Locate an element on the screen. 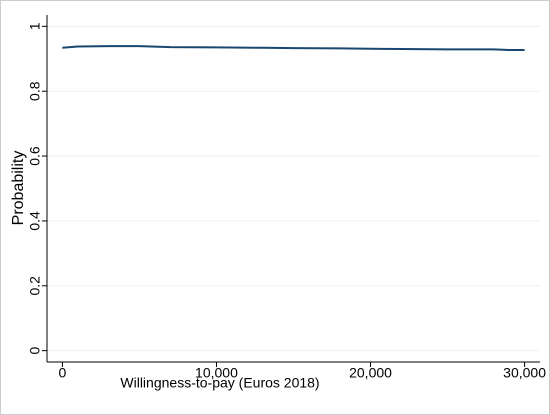  x-tick-label: 20,000 is located at coordinates (370, 373).